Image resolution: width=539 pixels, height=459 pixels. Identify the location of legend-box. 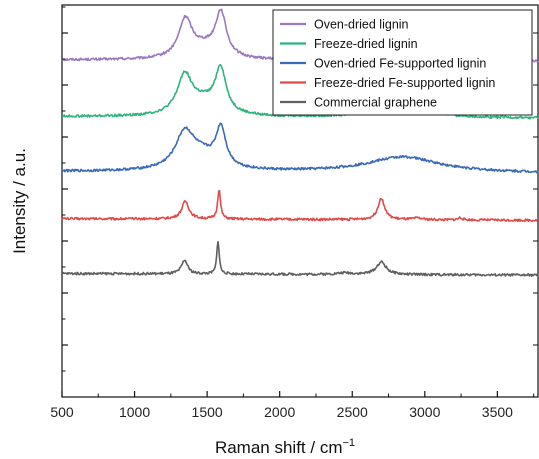
(402, 62).